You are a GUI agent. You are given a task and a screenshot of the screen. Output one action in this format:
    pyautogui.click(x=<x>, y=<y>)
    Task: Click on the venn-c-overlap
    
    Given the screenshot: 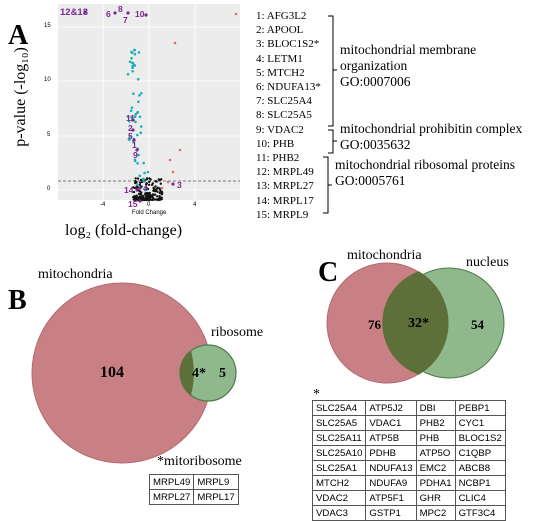 What is the action you would take?
    pyautogui.click(x=415, y=323)
    